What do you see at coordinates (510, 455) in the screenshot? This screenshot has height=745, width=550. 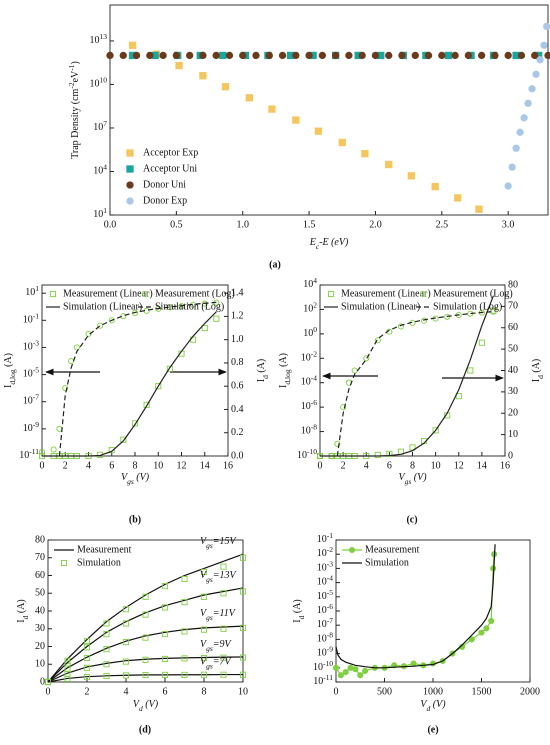 I see `y2-tick-label: 0` at bounding box center [510, 455].